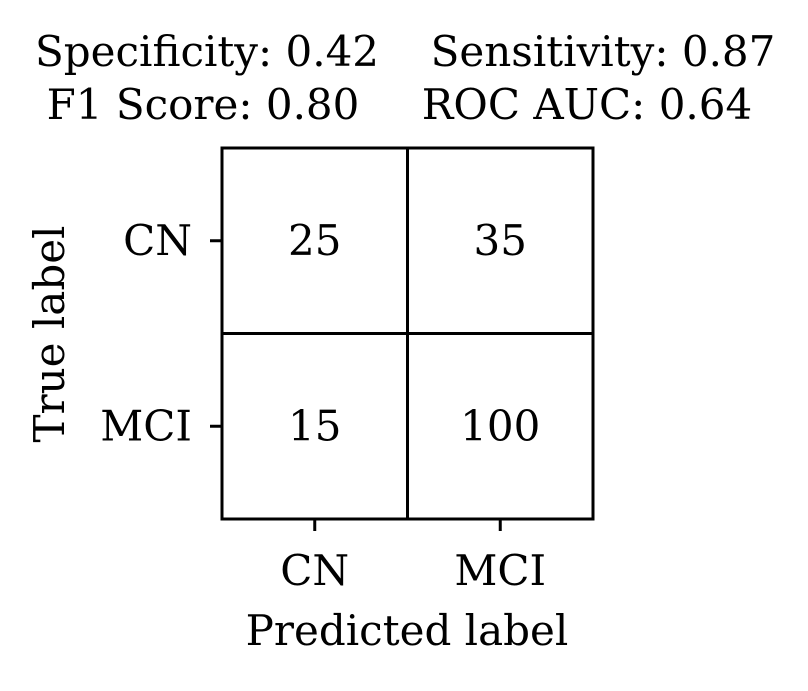  What do you see at coordinates (587, 104) in the screenshot?
I see `title-roc-auc: ROC AUC: 0.64` at bounding box center [587, 104].